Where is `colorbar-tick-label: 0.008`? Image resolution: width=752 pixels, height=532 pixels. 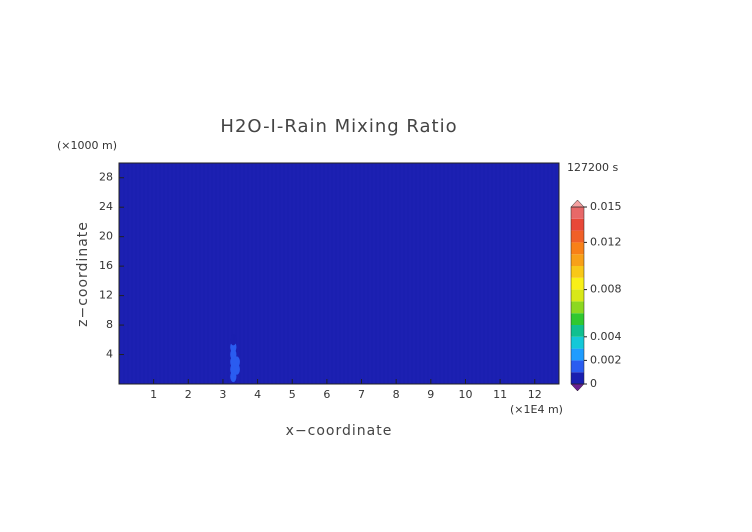 colorbar-tick-label: 0.008 is located at coordinates (606, 289).